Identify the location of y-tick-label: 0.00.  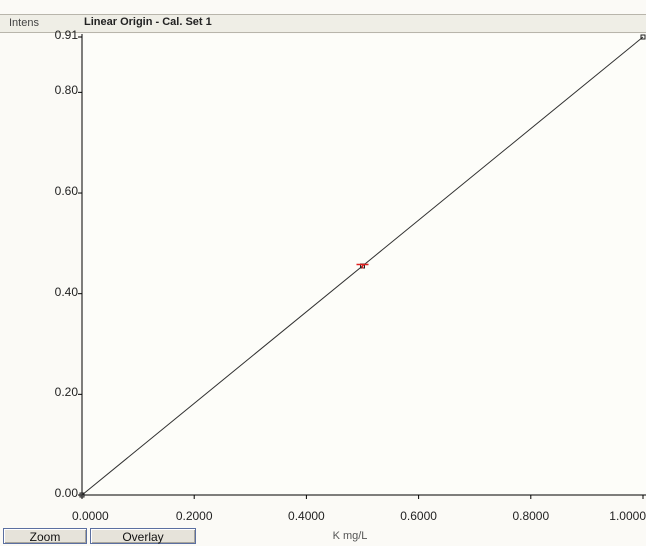
(66, 493).